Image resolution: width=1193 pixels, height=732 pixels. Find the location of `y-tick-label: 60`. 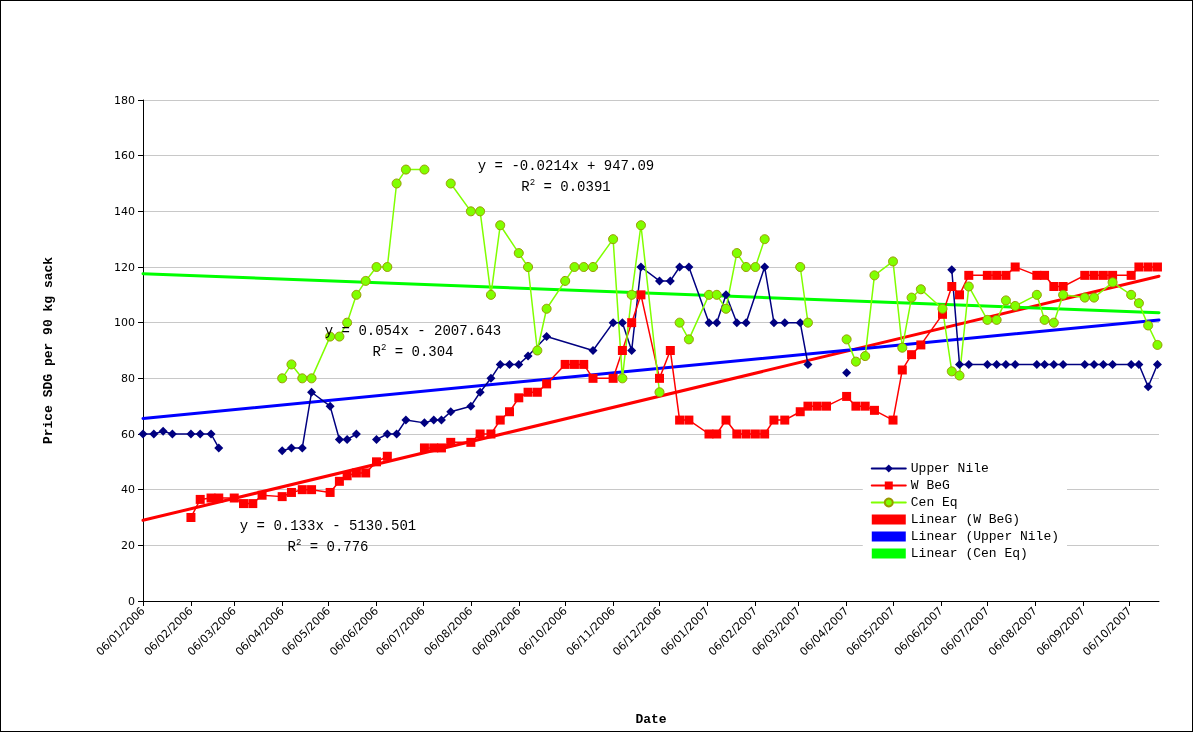

y-tick-label: 60 is located at coordinates (128, 434).